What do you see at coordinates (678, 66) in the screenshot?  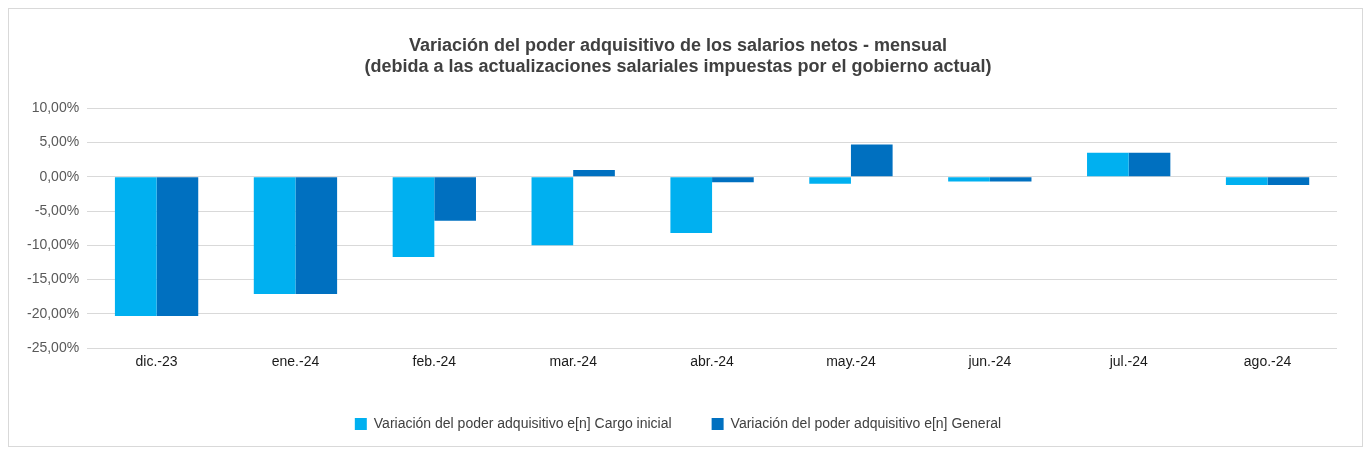 I see `text: (debida a las actualizaciones salariales impuestas por el gobierno actual)` at bounding box center [678, 66].